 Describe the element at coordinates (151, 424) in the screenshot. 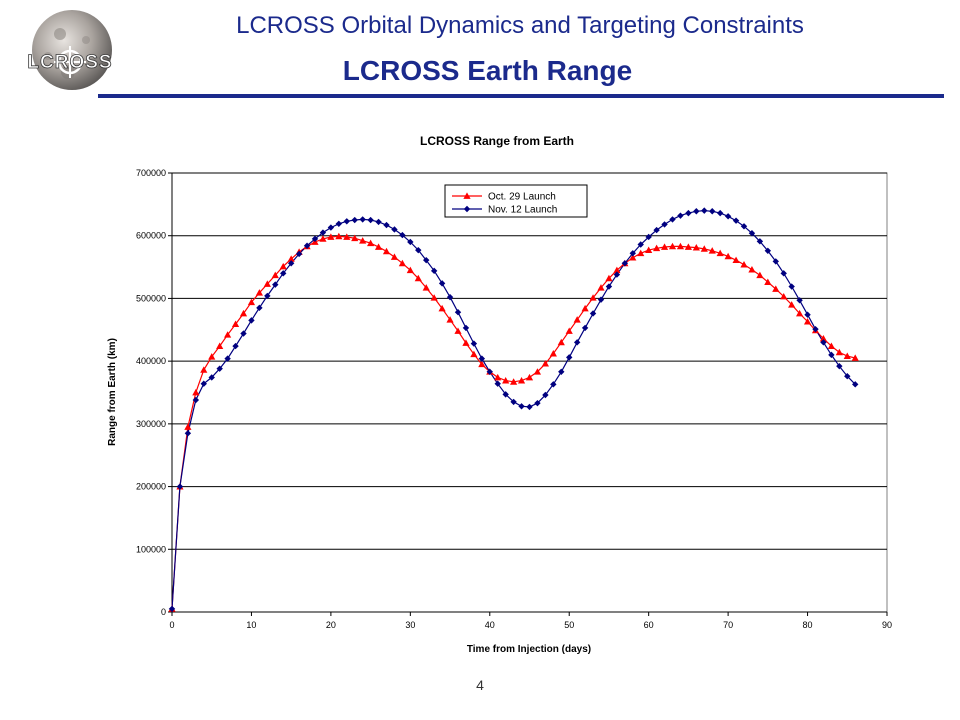

I see `y-tick-label: 300000` at that location.